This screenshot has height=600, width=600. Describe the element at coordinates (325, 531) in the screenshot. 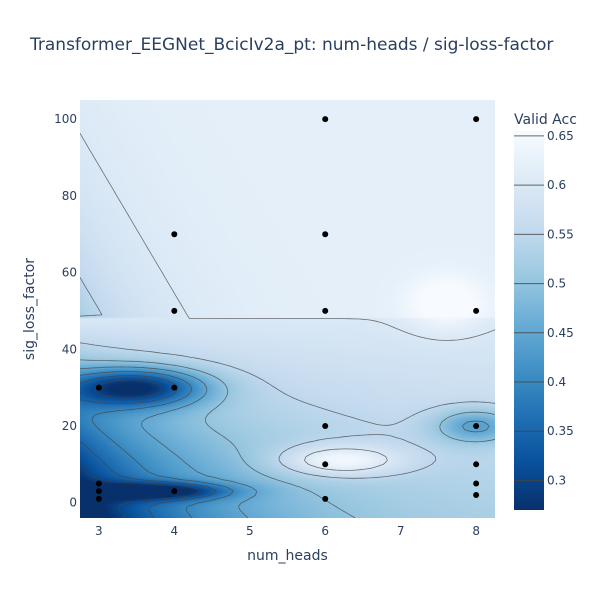

I see `x-tick-label: 6` at that location.